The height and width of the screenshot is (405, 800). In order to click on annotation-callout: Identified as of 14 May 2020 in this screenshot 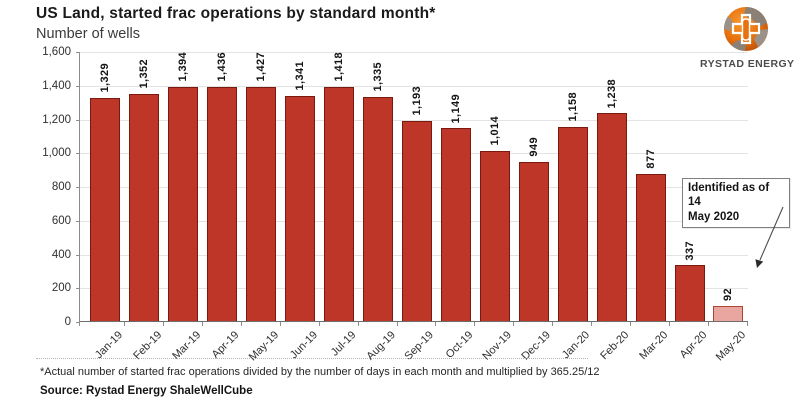, I will do `click(736, 203)`.